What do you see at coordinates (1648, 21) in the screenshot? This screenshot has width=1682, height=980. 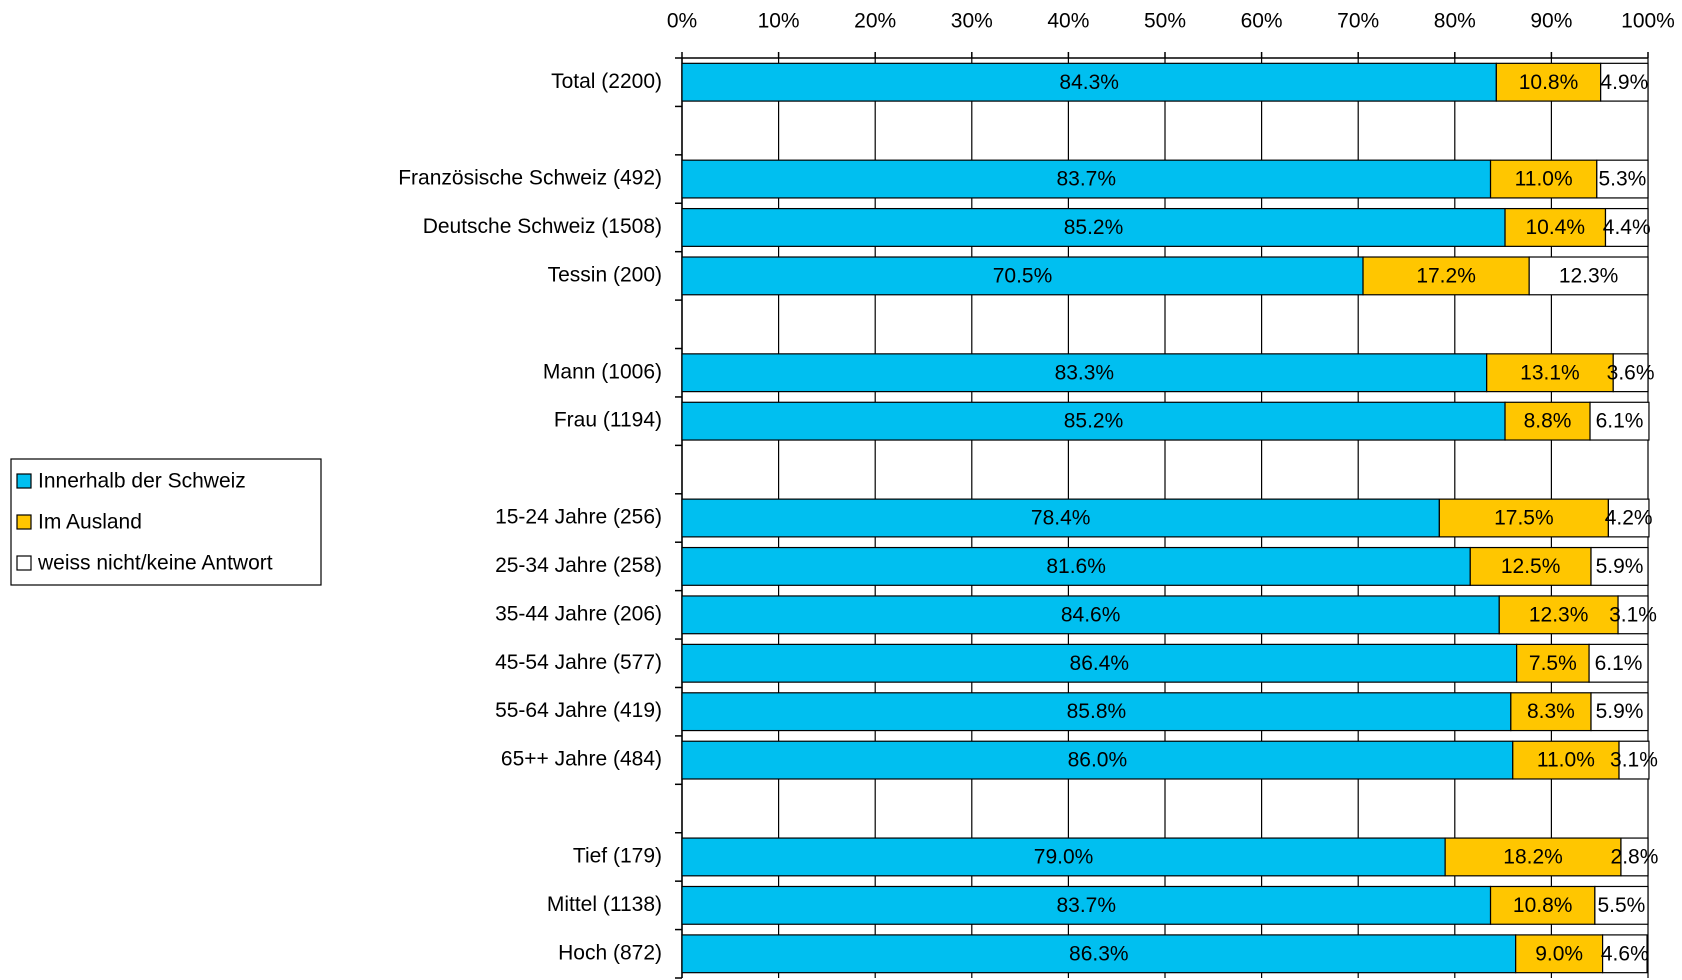 I see `x-tick-label: 100%` at bounding box center [1648, 21].